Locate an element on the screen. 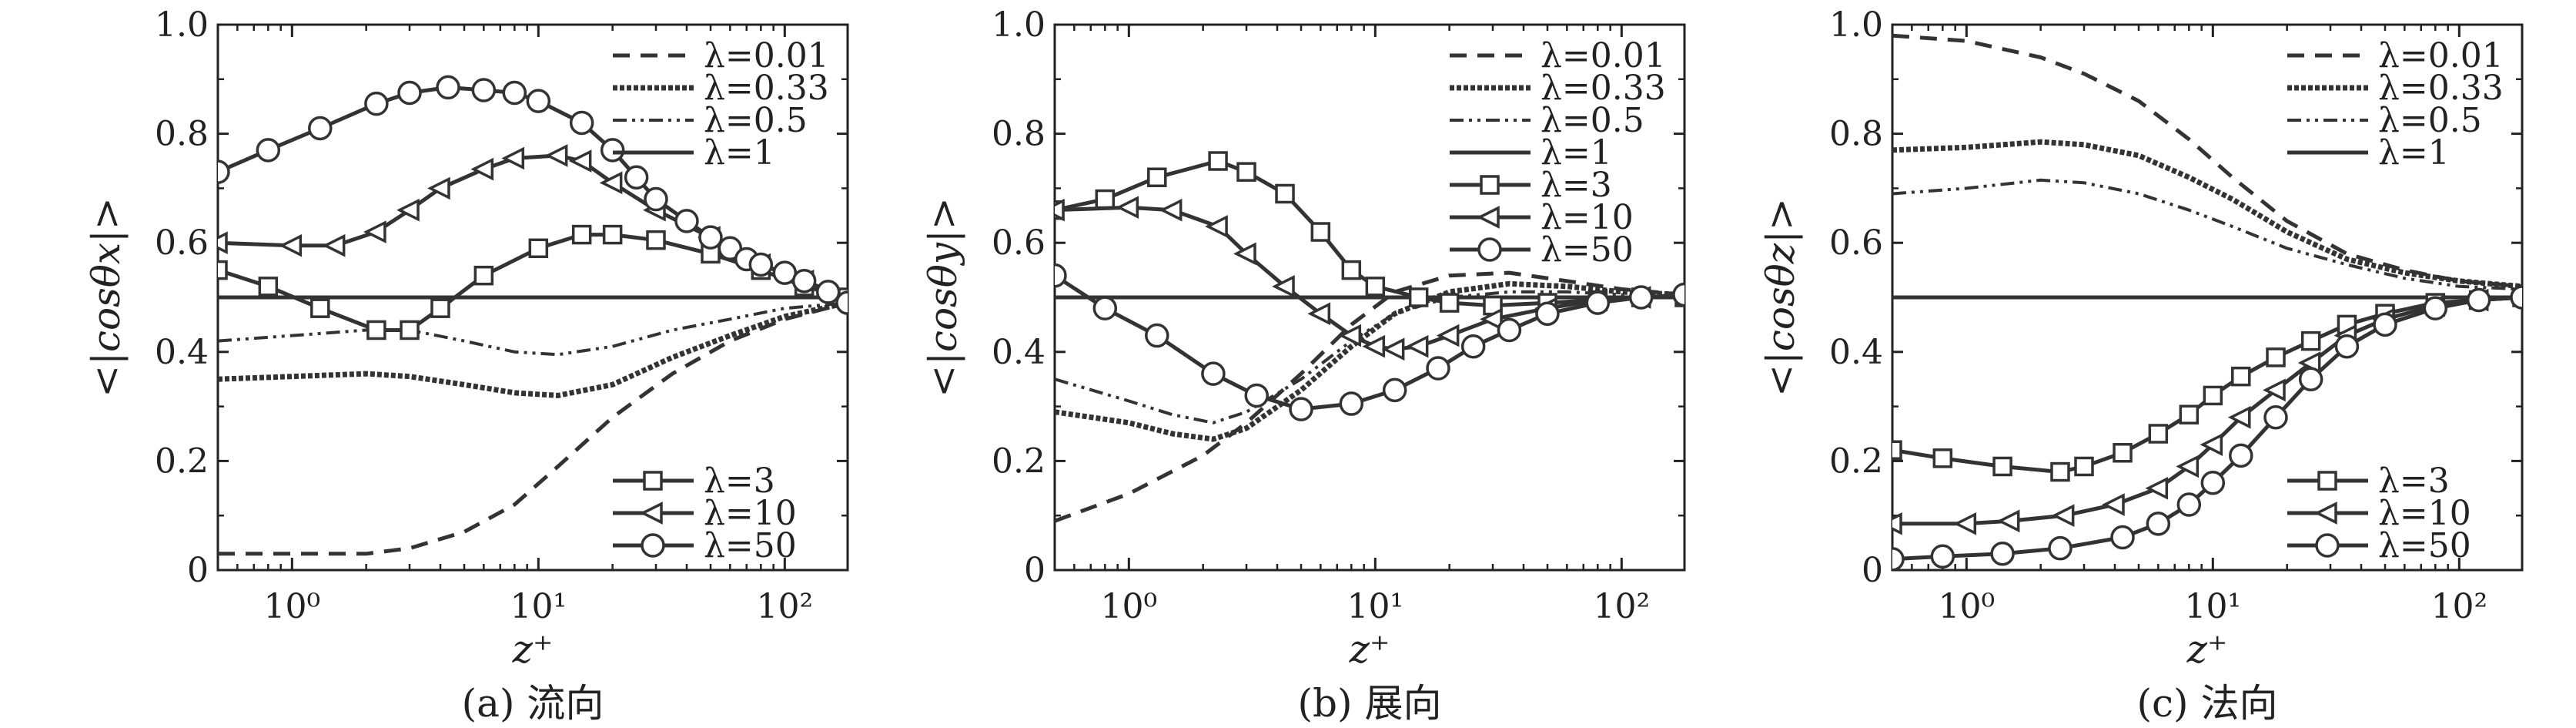 Image resolution: width=2576 pixels, height=728 pixels. y-axis-title: <|cosθz|> is located at coordinates (1780, 297).